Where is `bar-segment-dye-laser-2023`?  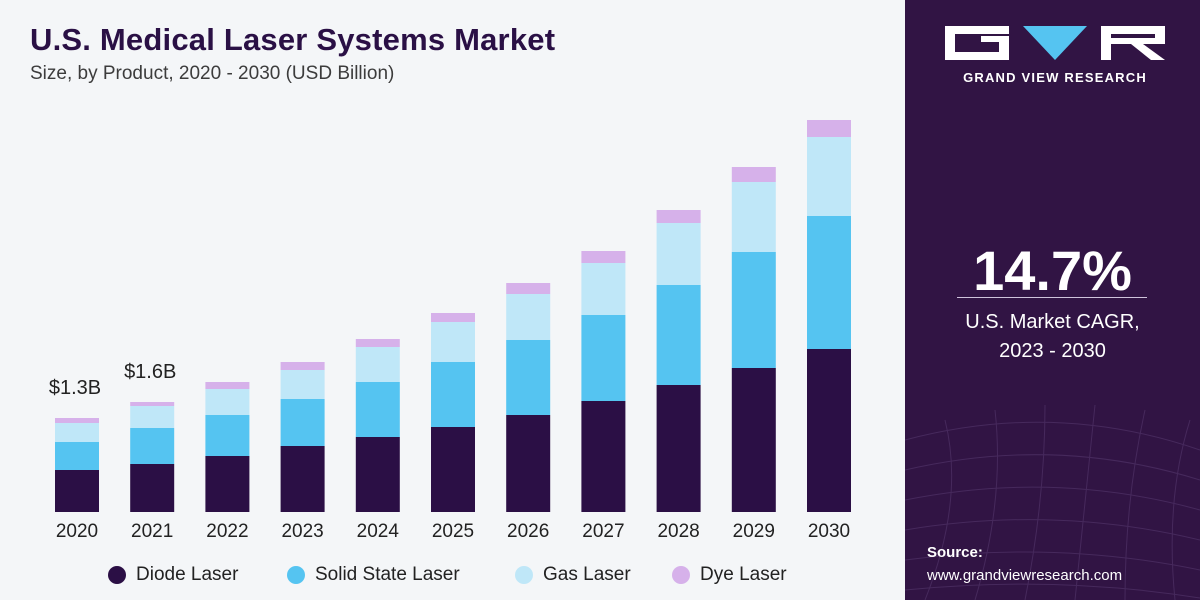
bar-segment-dye-laser-2023 is located at coordinates (302, 366).